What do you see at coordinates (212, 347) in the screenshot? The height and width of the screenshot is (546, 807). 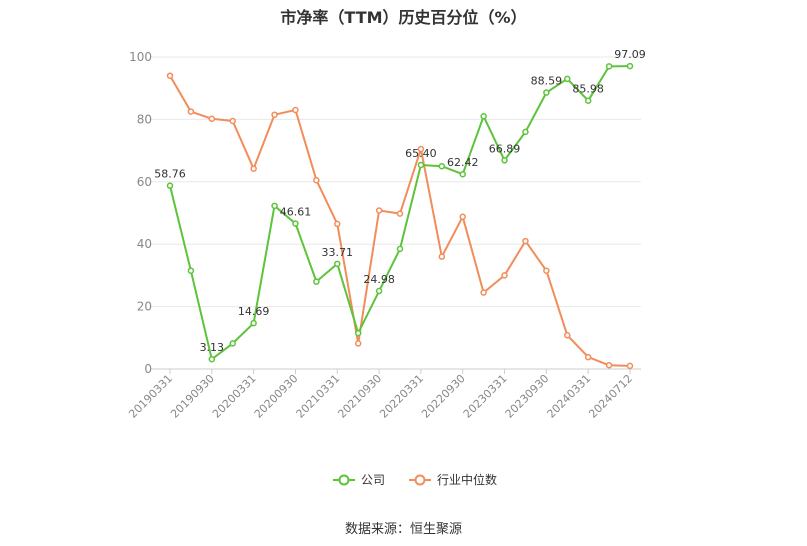 I see `data-label: 3.13` at bounding box center [212, 347].